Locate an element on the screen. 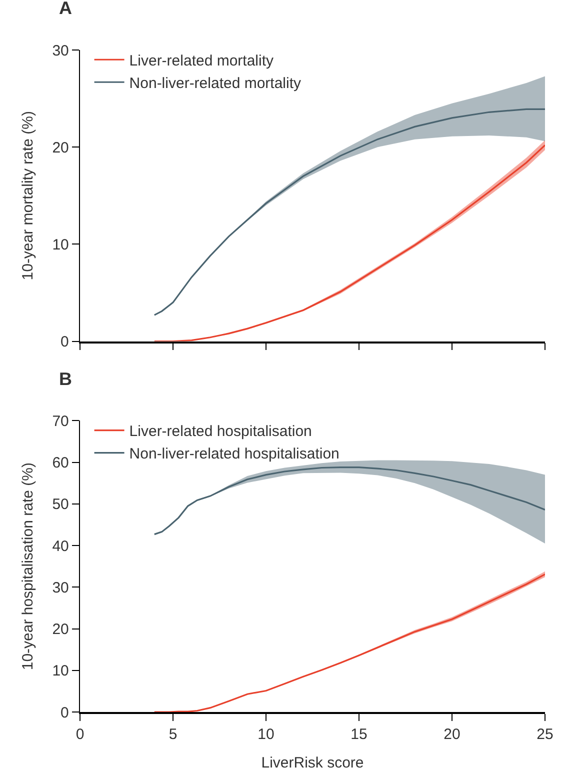  legend-label: Non-liver-related mortality is located at coordinates (215, 83).